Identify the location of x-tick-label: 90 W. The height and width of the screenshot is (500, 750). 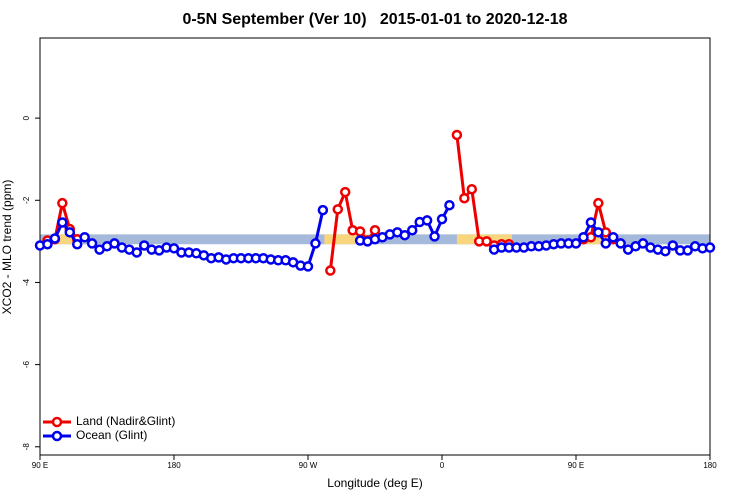
(308, 465).